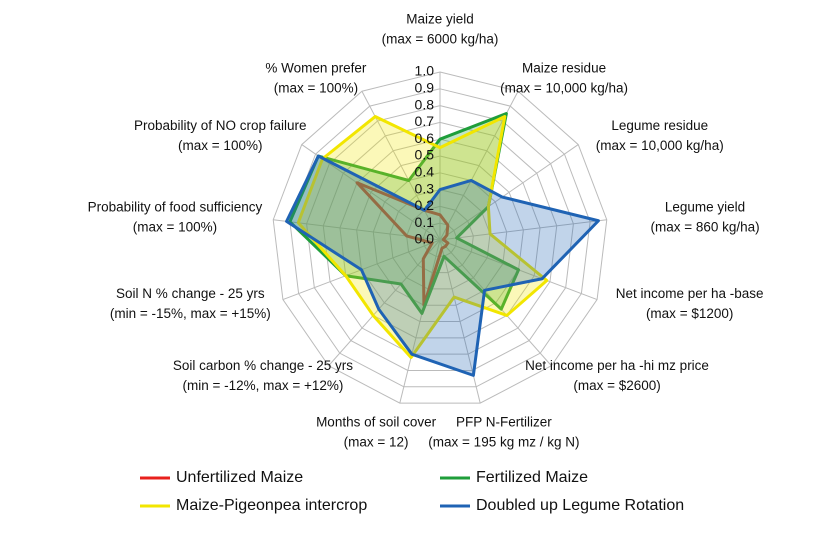 The height and width of the screenshot is (552, 824). Describe the element at coordinates (564, 67) in the screenshot. I see `axis-label: Maize residue` at that location.